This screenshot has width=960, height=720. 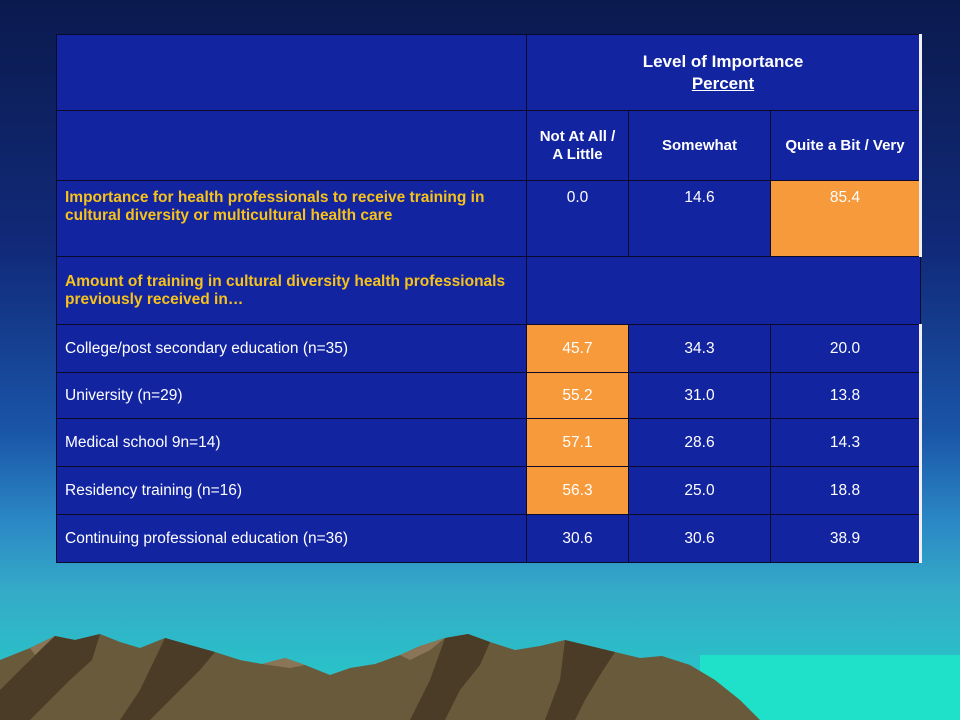 I want to click on table-row: University (n=29) 55.2 31.0 13.8, so click(x=489, y=395).